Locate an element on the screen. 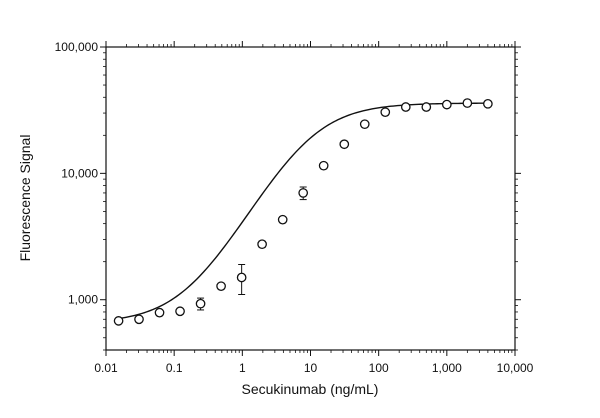 The image size is (600, 418). x-tick-label: 100 is located at coordinates (379, 368).